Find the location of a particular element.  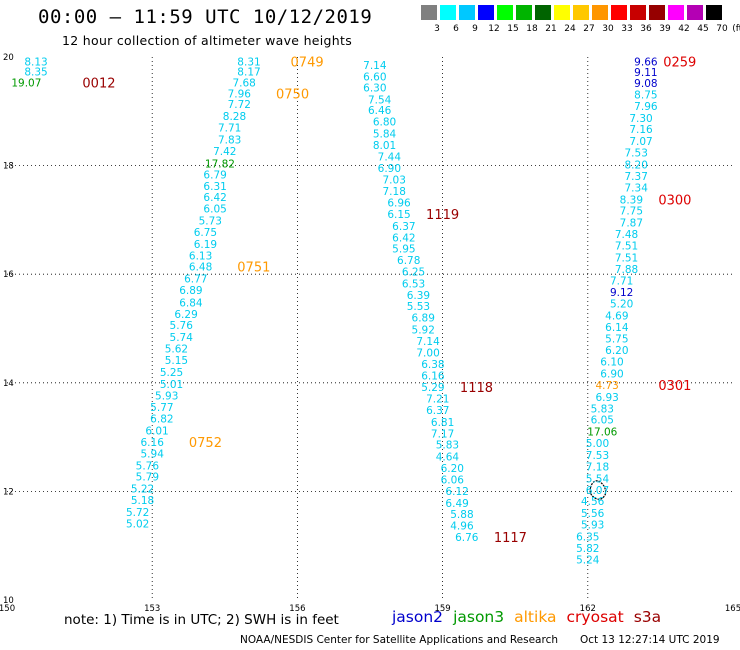

wave-height-point: 6.14 is located at coordinates (617, 328).